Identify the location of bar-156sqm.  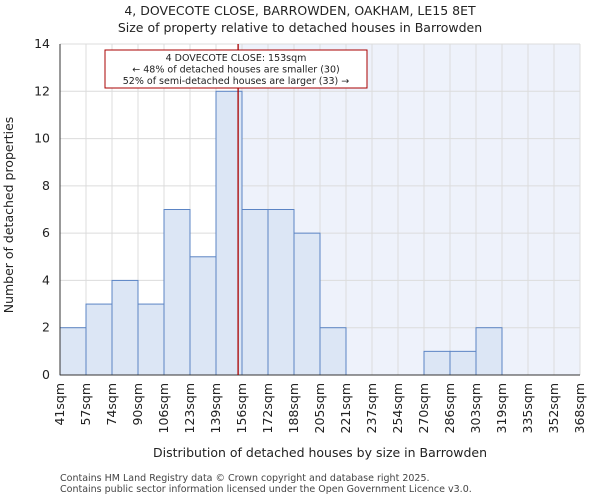
(255, 292).